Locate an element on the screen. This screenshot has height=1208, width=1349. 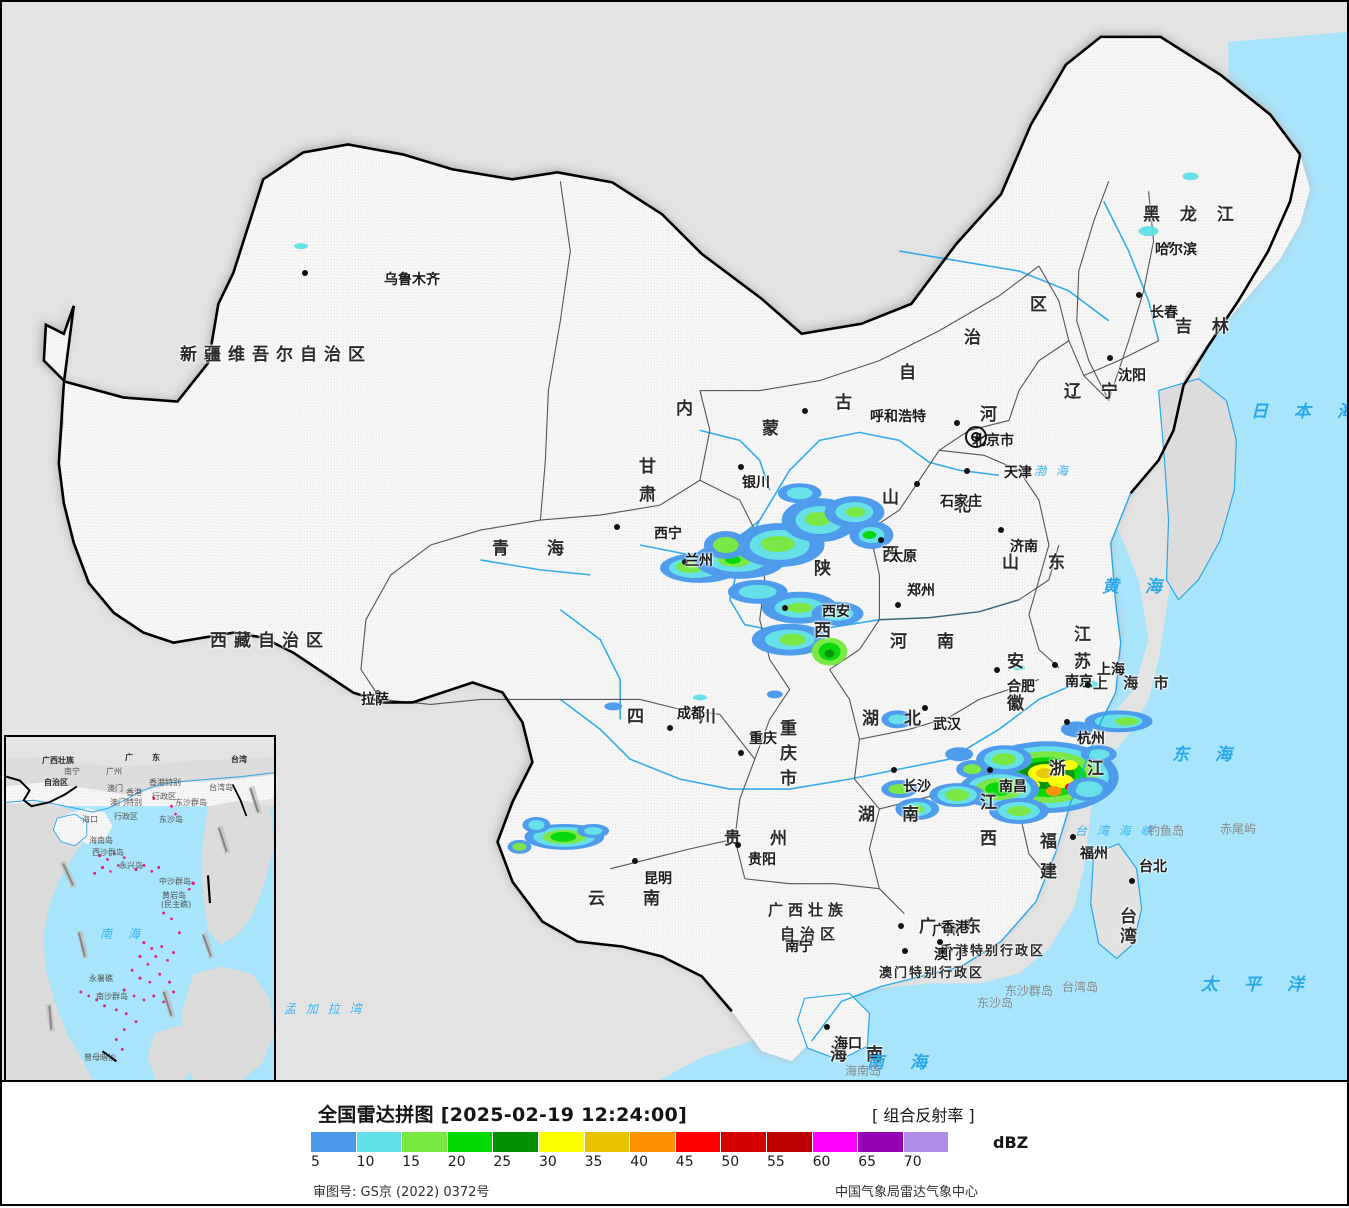
colorbar-tick-55: 55 is located at coordinates (776, 1162).